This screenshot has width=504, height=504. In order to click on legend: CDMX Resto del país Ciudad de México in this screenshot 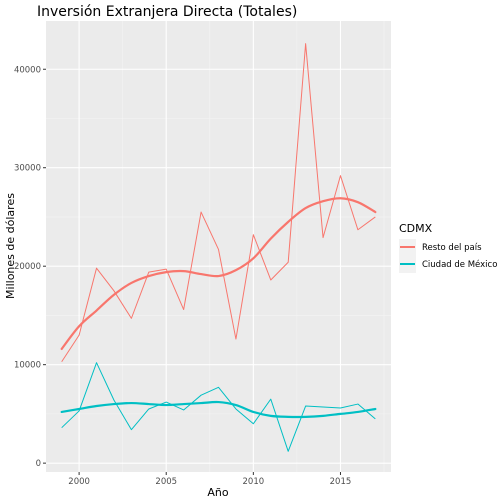, I will do `click(448, 247)`.